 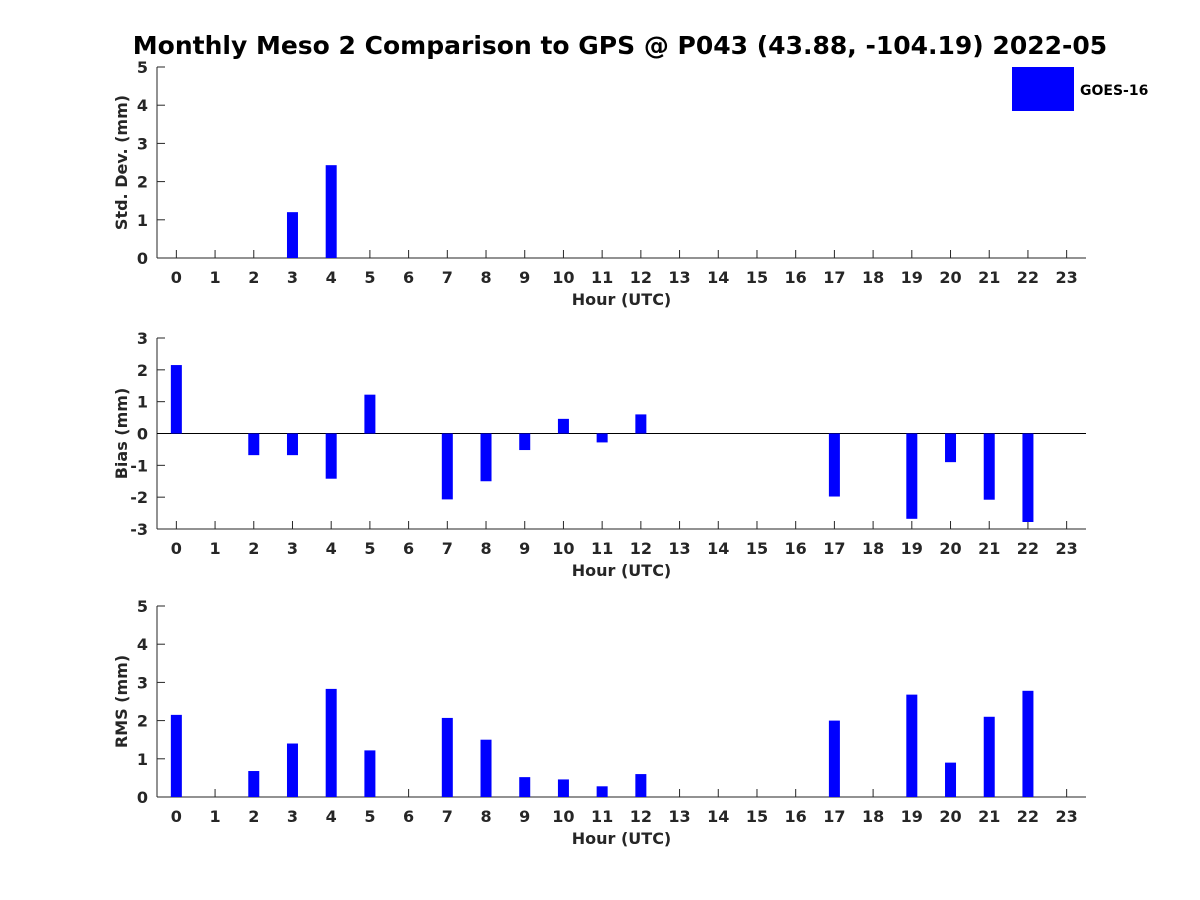 What do you see at coordinates (121, 434) in the screenshot?
I see `y-axis-label: Bias (mm)` at bounding box center [121, 434].